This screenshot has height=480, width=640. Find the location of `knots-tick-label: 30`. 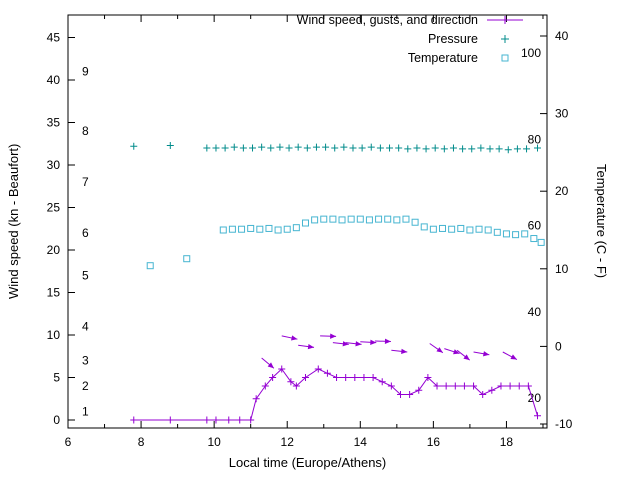

knots-tick-label: 30 is located at coordinates (54, 165).